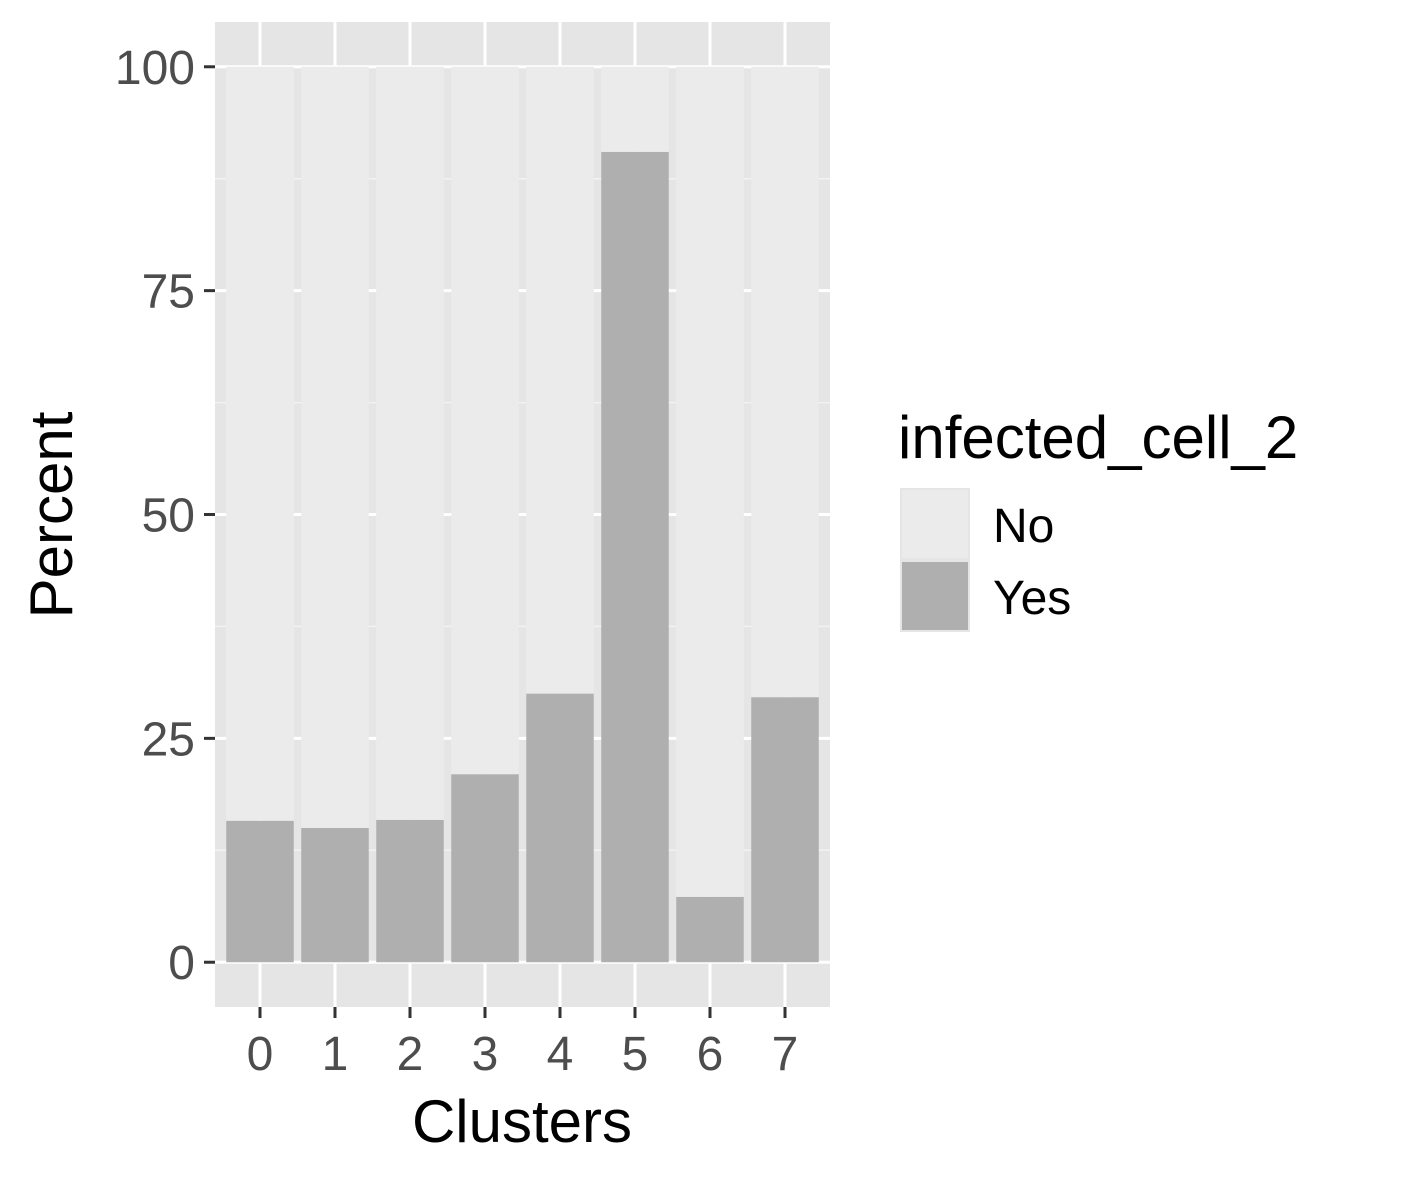 This screenshot has height=1181, width=1417. What do you see at coordinates (522, 1121) in the screenshot?
I see `x-axis-title: Clusters` at bounding box center [522, 1121].